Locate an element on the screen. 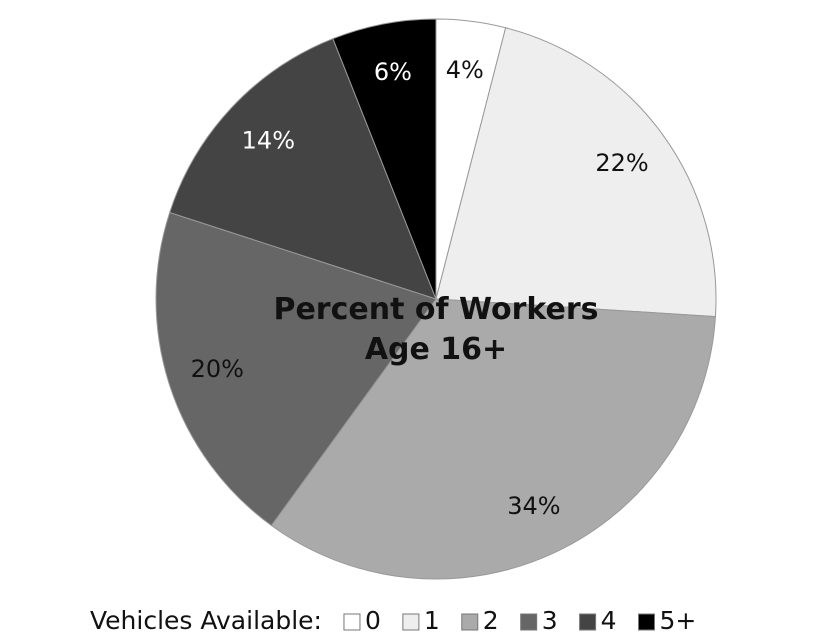 Image resolution: width=839 pixels, height=642 pixels. data-label: 6% is located at coordinates (393, 72).